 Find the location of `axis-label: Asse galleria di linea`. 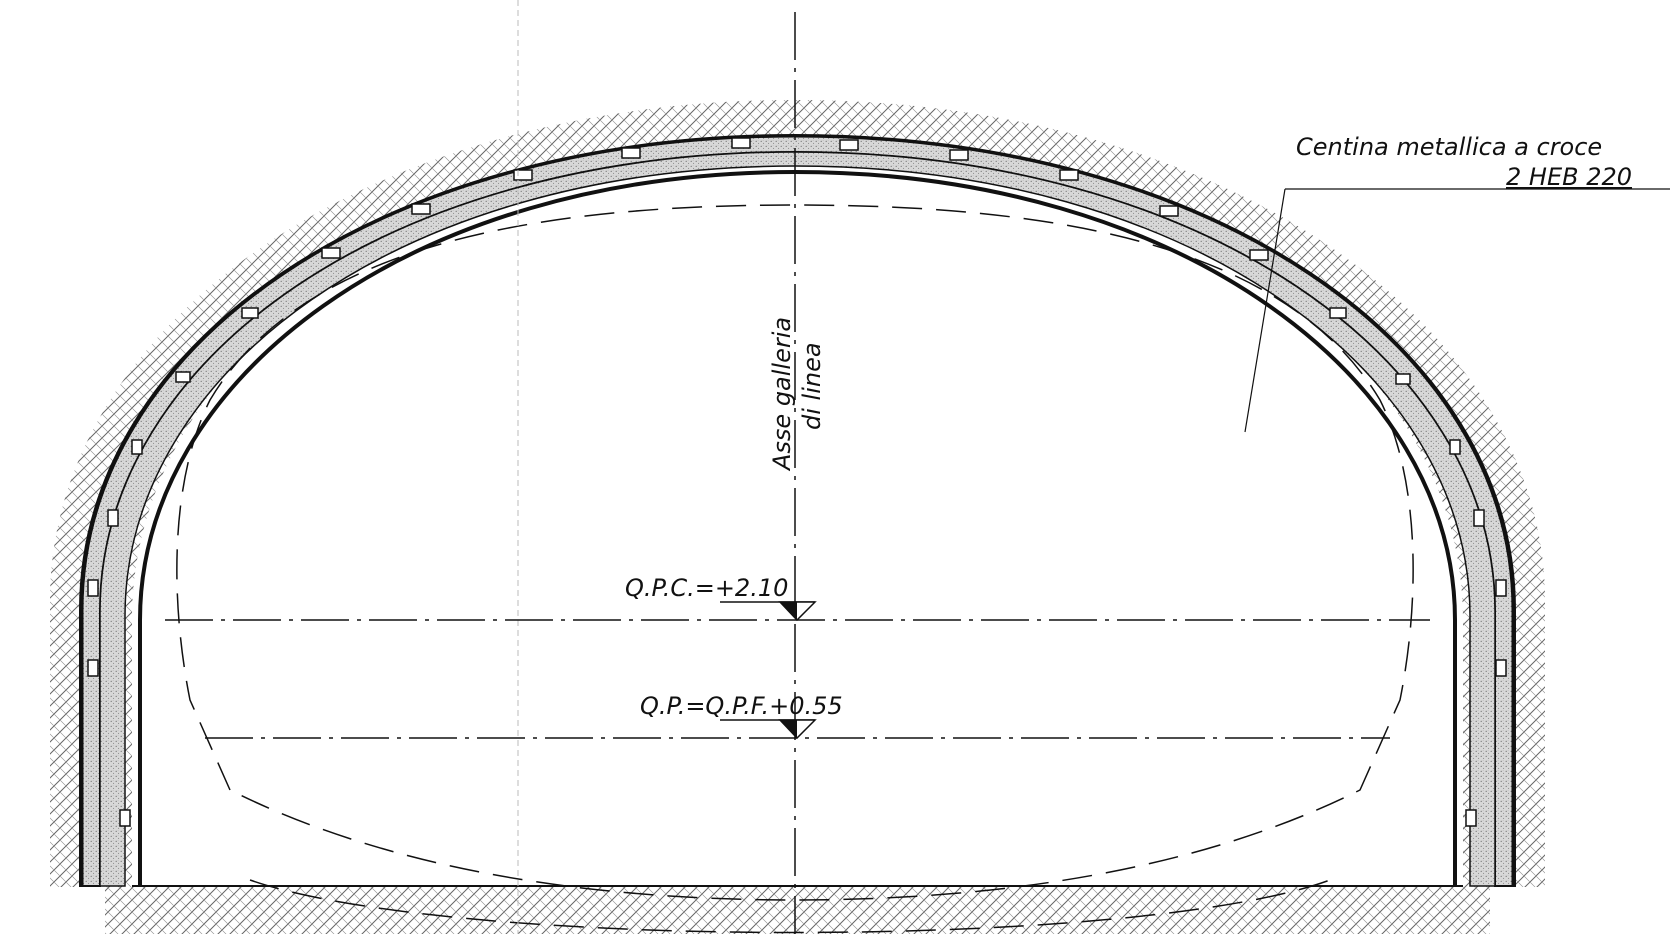

axis-label: Asse galleria di linea is located at coordinates (797, 394).